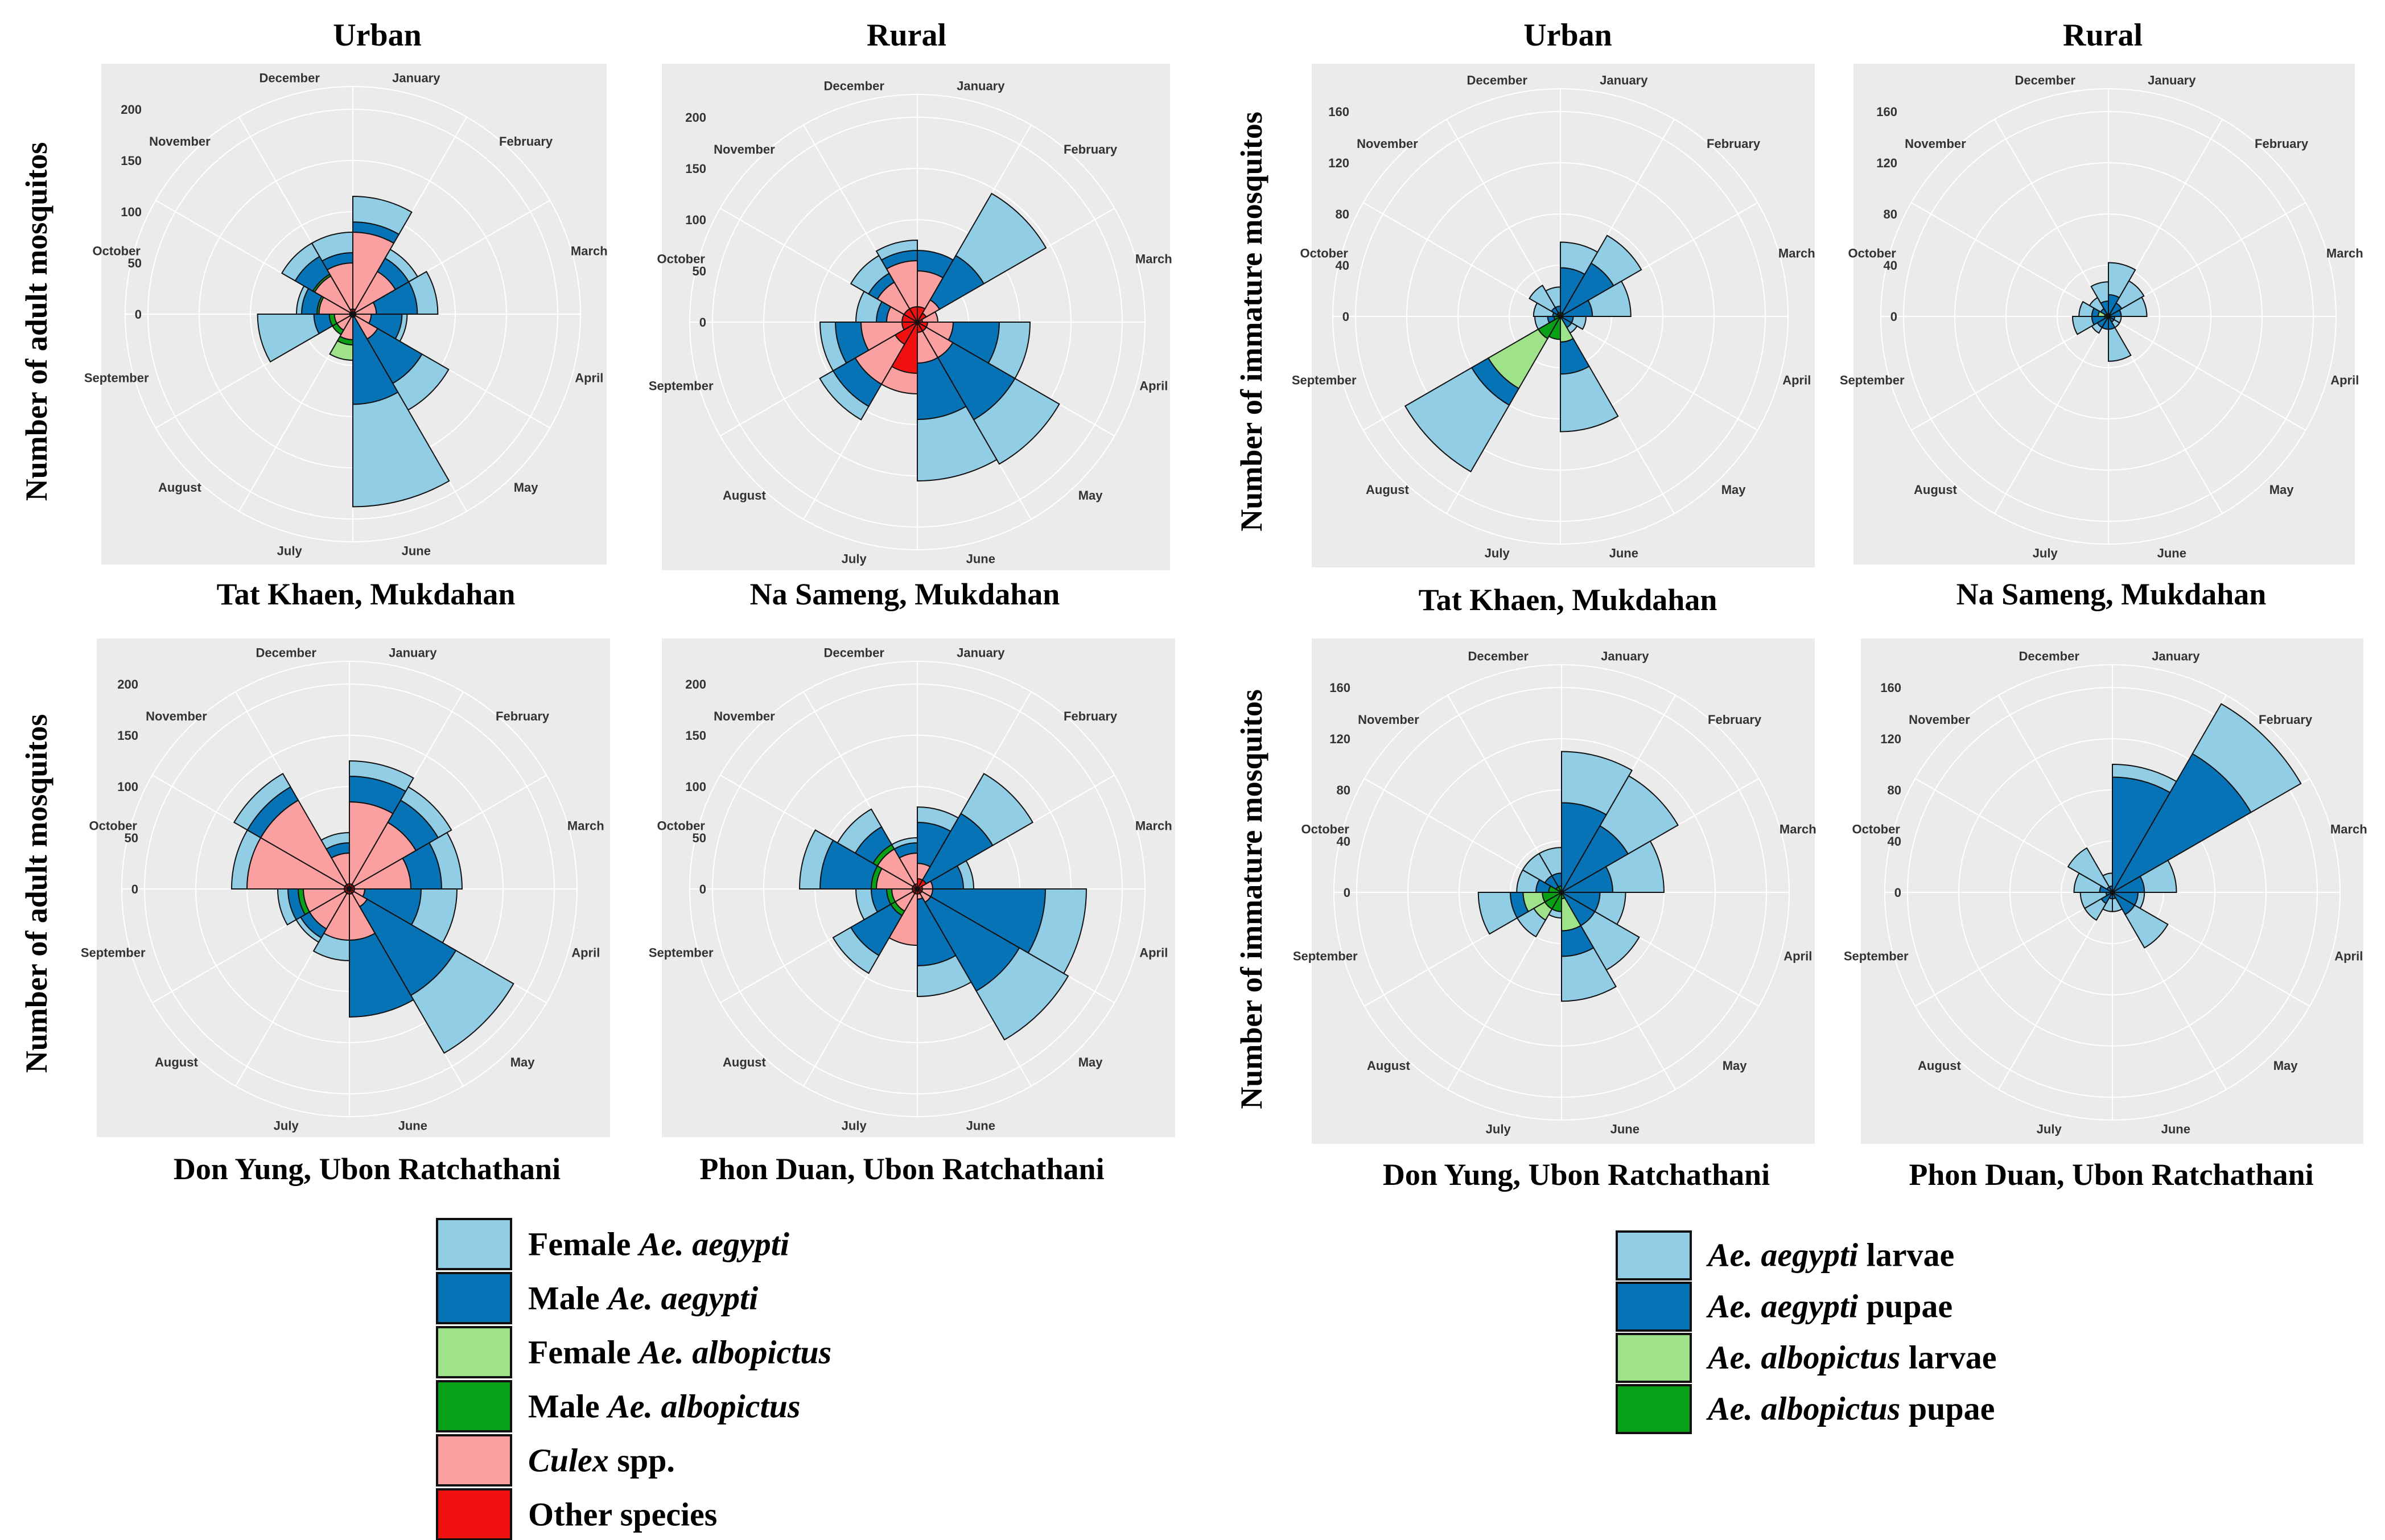 The width and height of the screenshot is (2385, 1540). Describe the element at coordinates (462, 1001) in the screenshot. I see `bar-may-female-aegypti` at that location.